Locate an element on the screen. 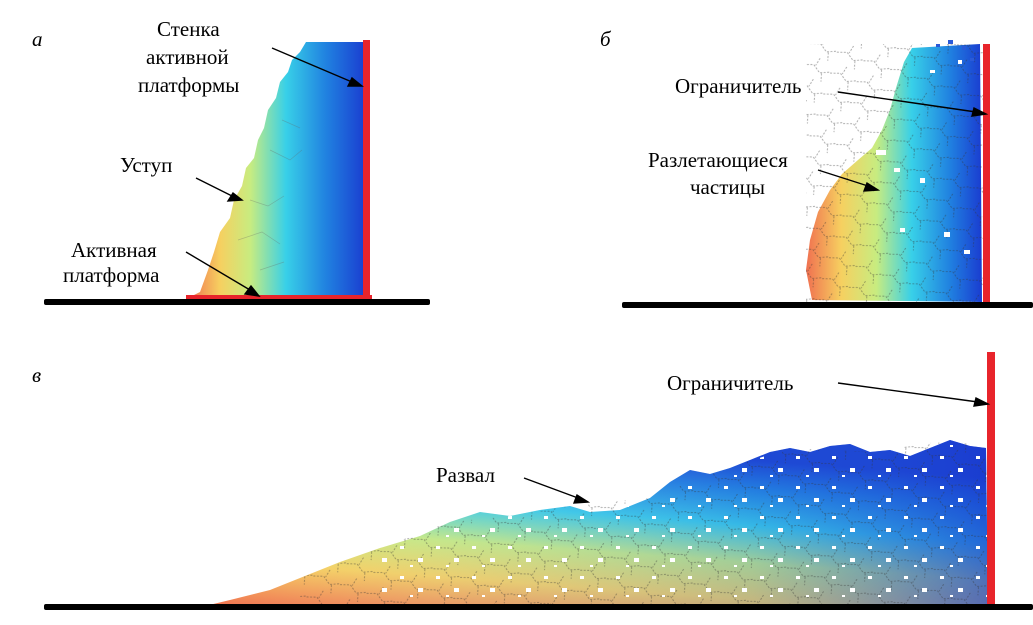  panel-b-particles is located at coordinates (923, 157).